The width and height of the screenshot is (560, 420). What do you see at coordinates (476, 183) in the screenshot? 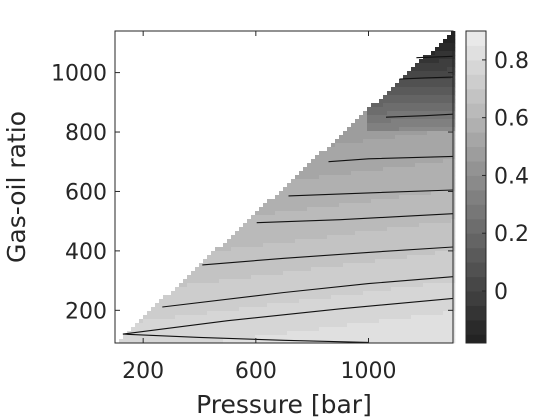
I see `colorbar-band` at bounding box center [476, 183].